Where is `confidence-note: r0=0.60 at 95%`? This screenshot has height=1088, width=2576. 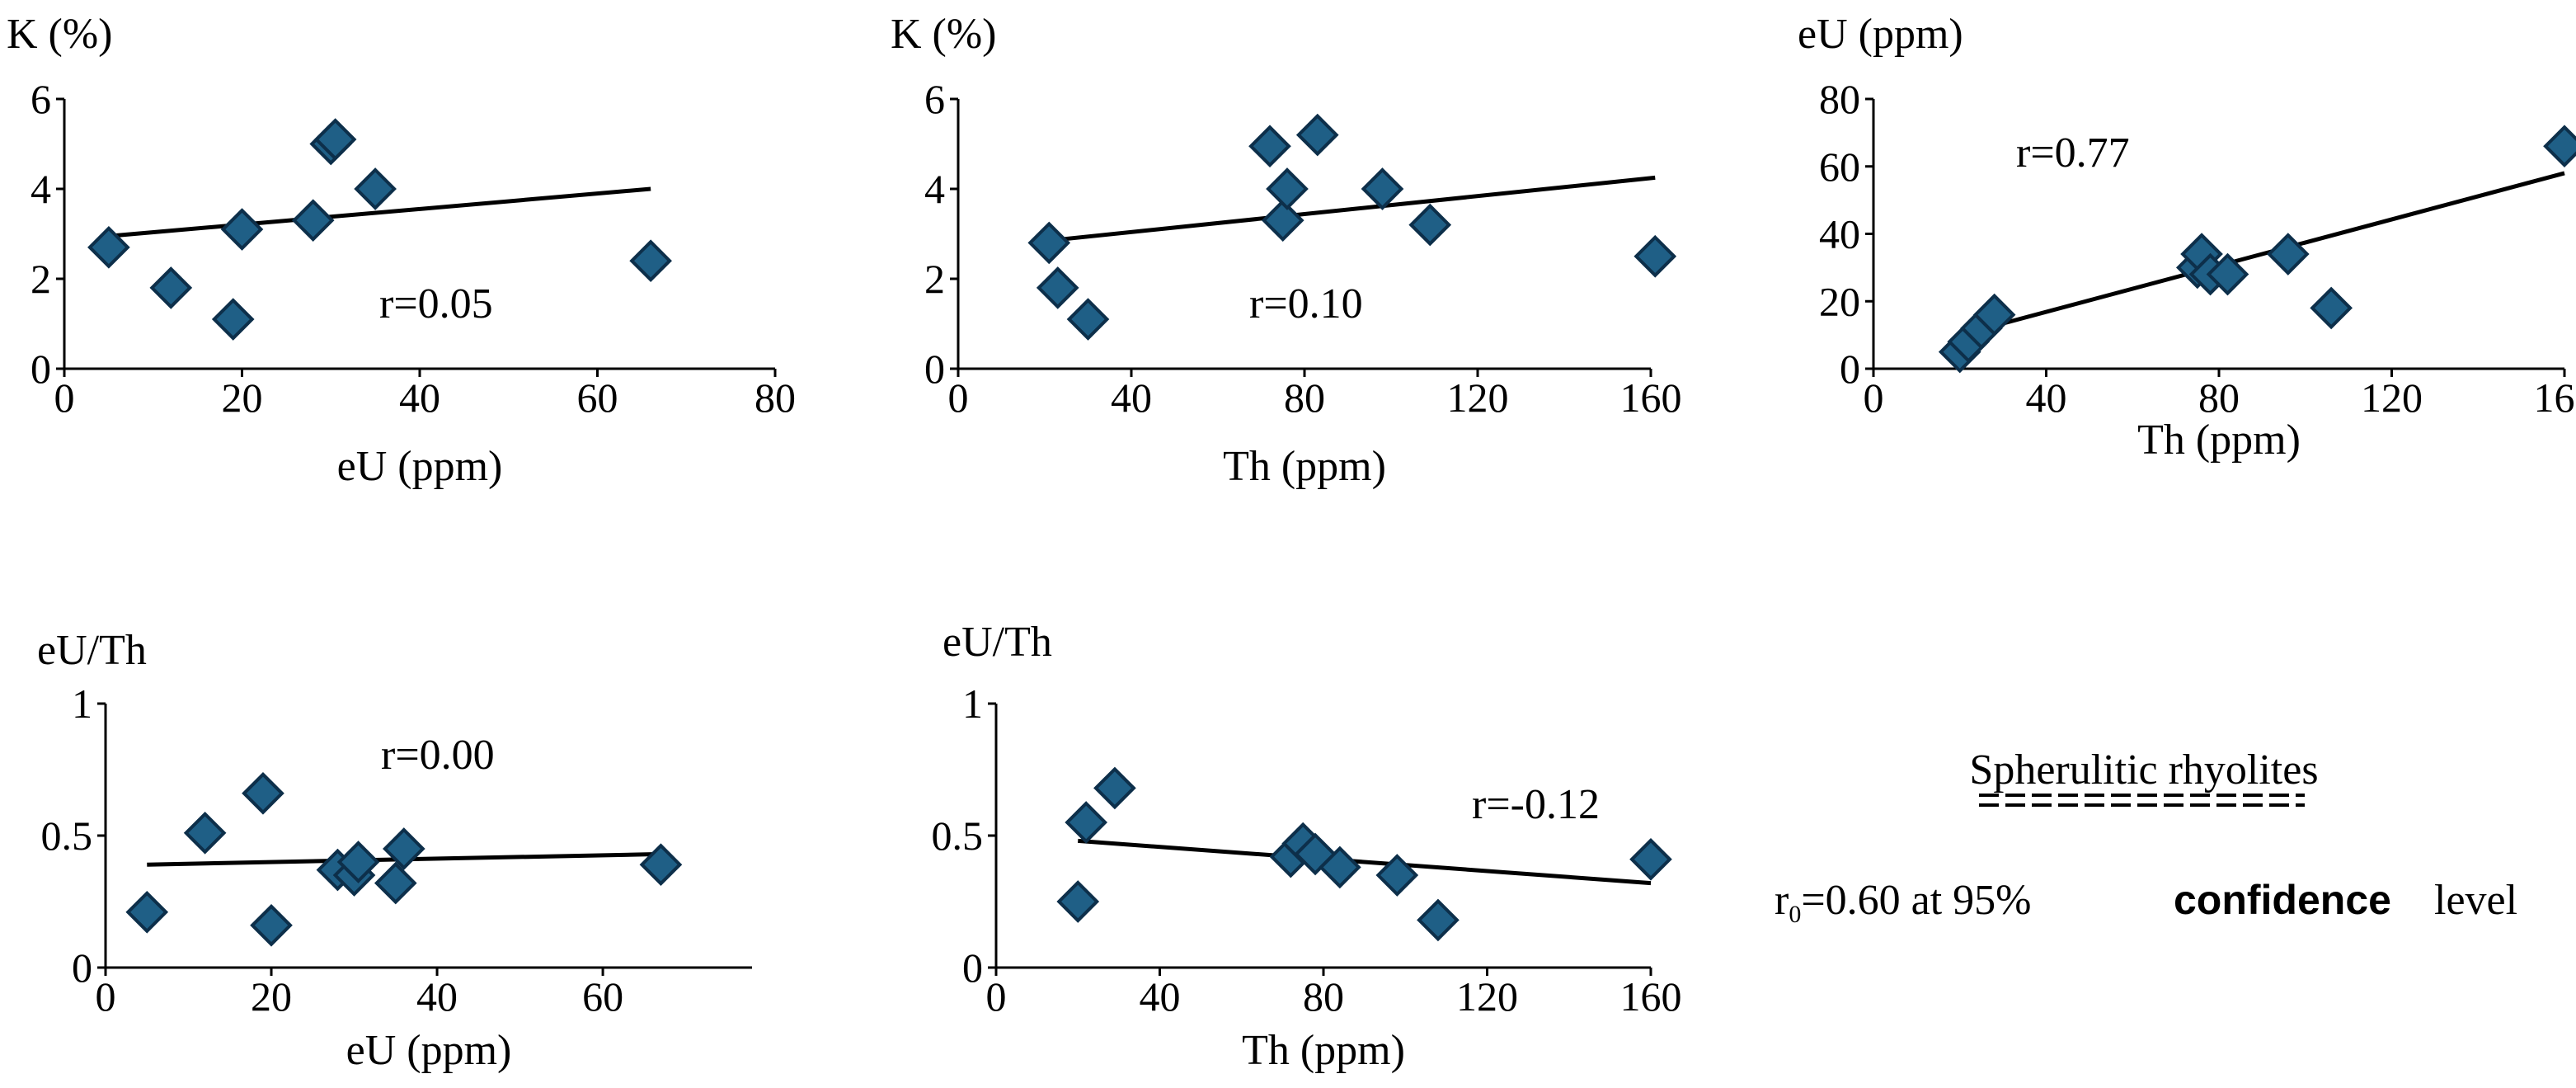
confidence-note: r0=0.60 at 95% is located at coordinates (1903, 902).